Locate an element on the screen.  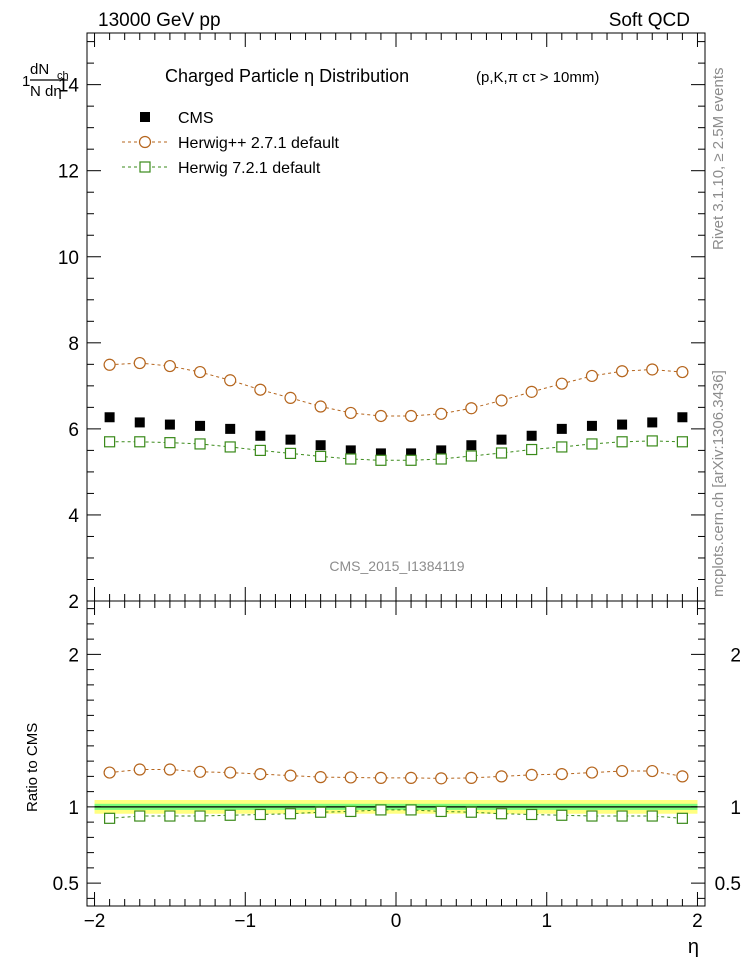
ratio-y-tick-label: 2 is located at coordinates (73, 655).